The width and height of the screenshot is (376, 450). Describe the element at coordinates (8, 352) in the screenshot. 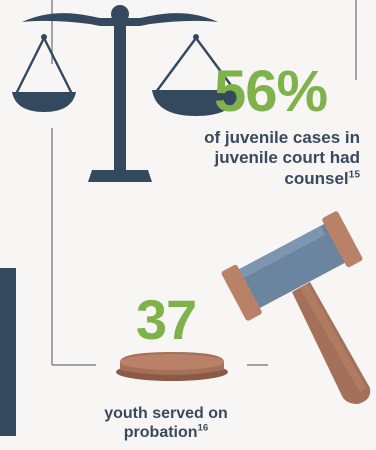

I see `frame-edge` at that location.